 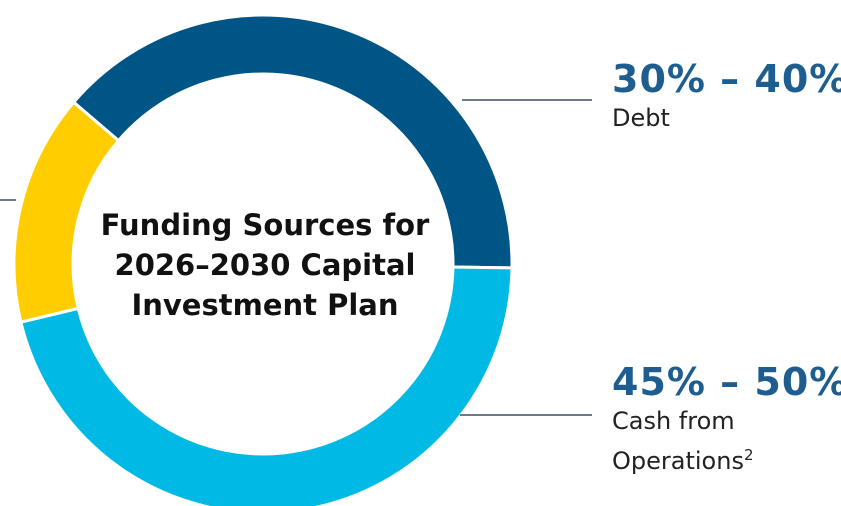 I want to click on range-label: 30% – 40%, so click(x=726, y=79).